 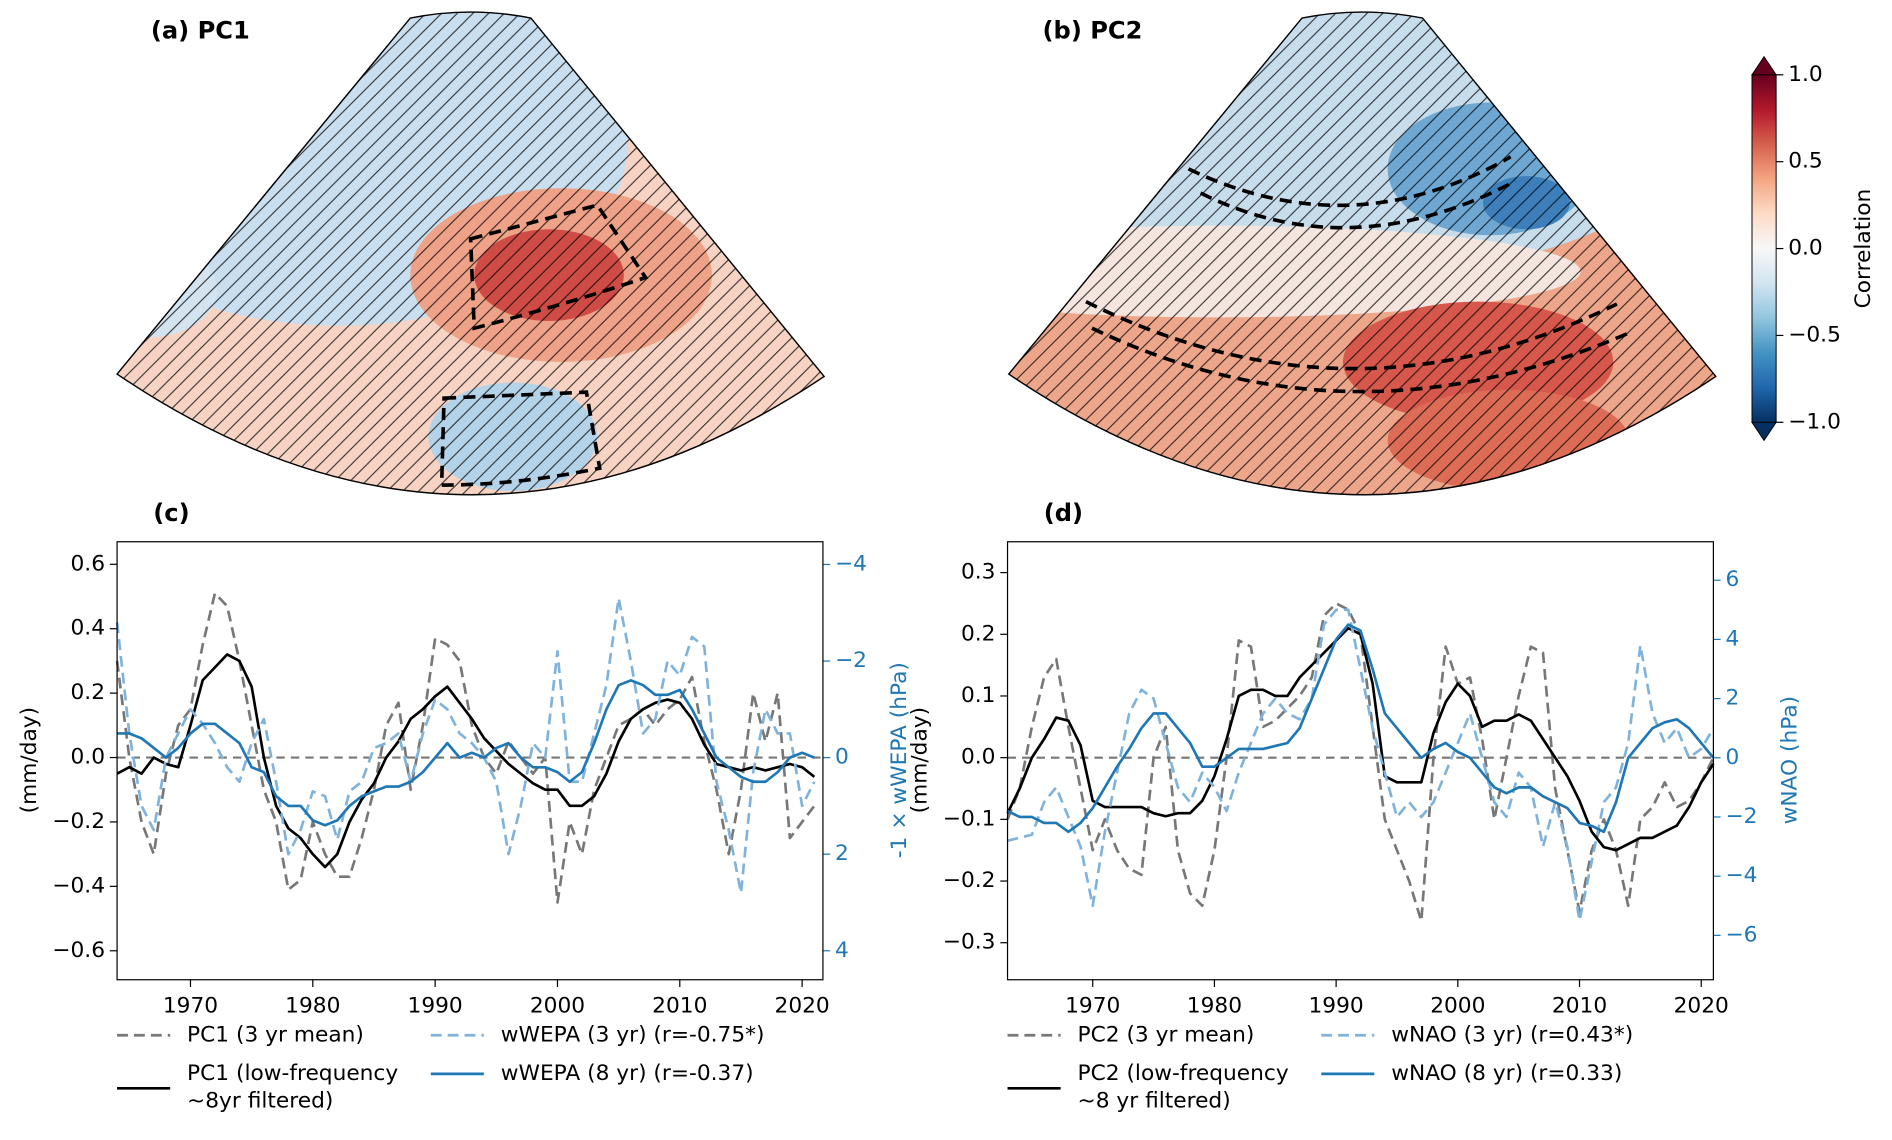 I want to click on legend-label: PC2 (3 yr mean), so click(x=1166, y=1034).